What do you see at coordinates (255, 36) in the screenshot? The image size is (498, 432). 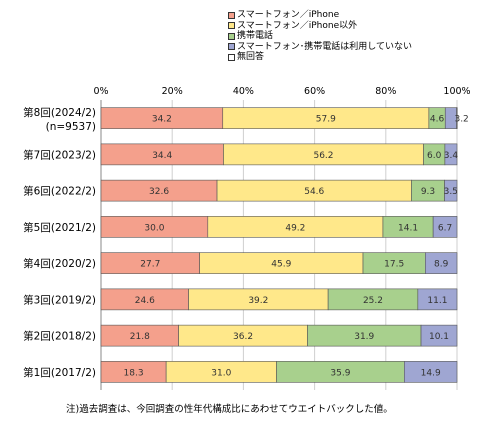 I see `legend-label: 携帯電話` at bounding box center [255, 36].